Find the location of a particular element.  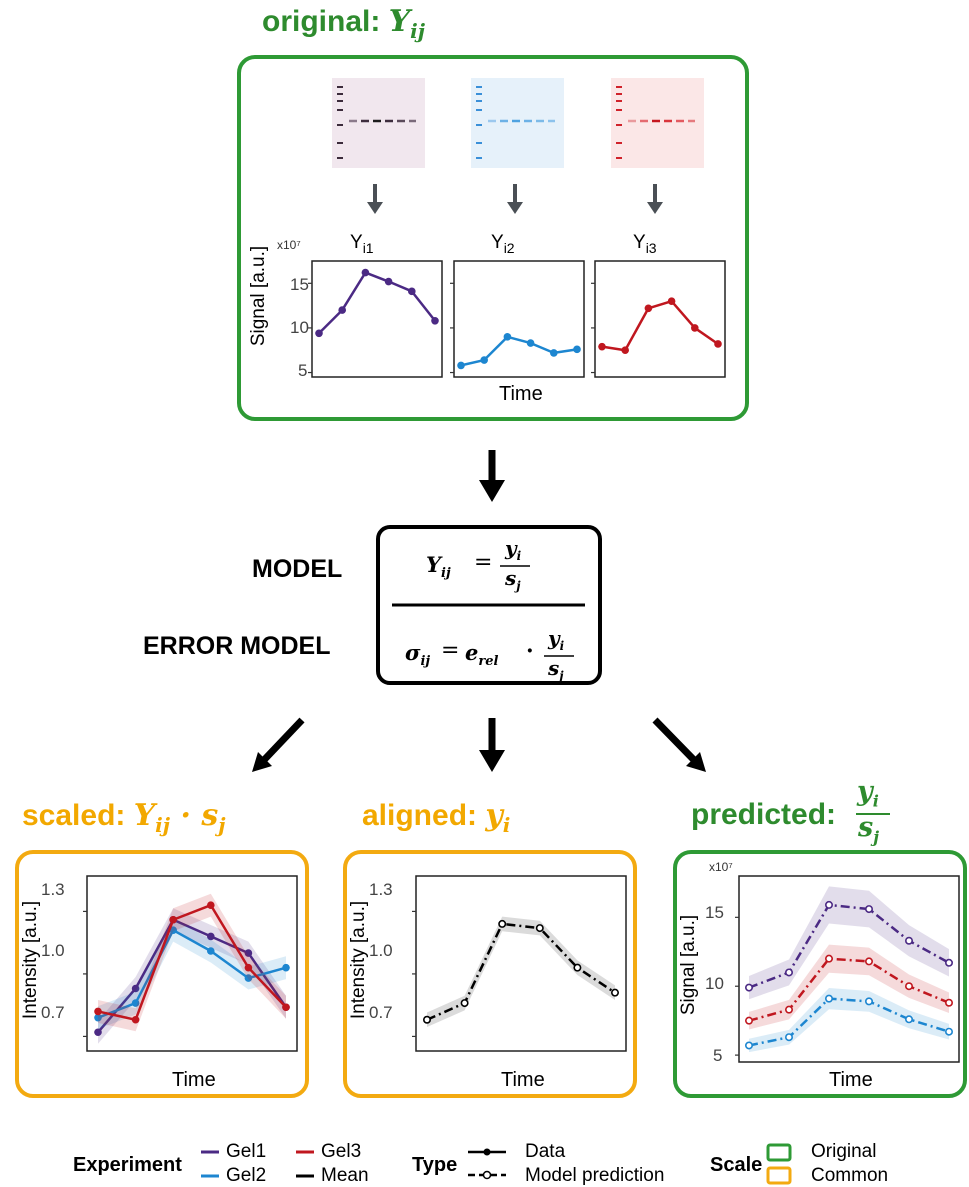

scaled-panel is located at coordinates (162, 974).